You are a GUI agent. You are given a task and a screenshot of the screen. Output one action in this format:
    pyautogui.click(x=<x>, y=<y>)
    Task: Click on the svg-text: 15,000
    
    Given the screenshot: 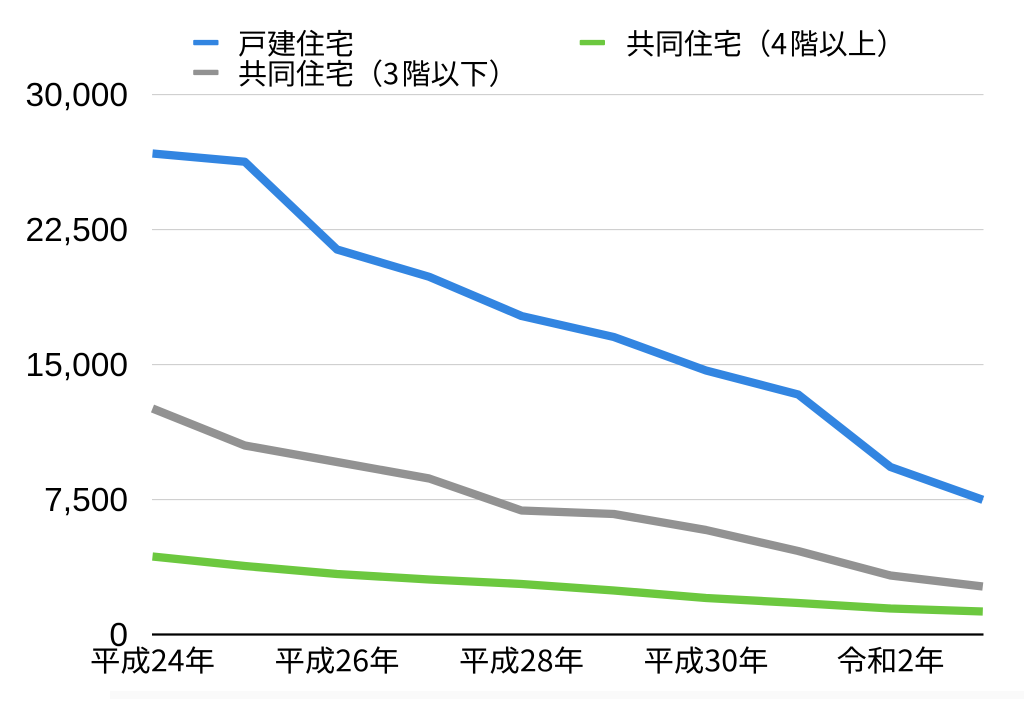 What is the action you would take?
    pyautogui.click(x=77, y=365)
    